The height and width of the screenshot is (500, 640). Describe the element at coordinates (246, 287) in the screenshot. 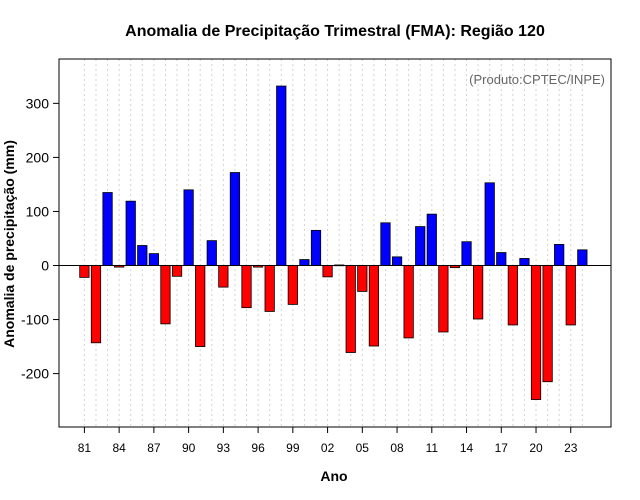

I see `bar-1995` at that location.